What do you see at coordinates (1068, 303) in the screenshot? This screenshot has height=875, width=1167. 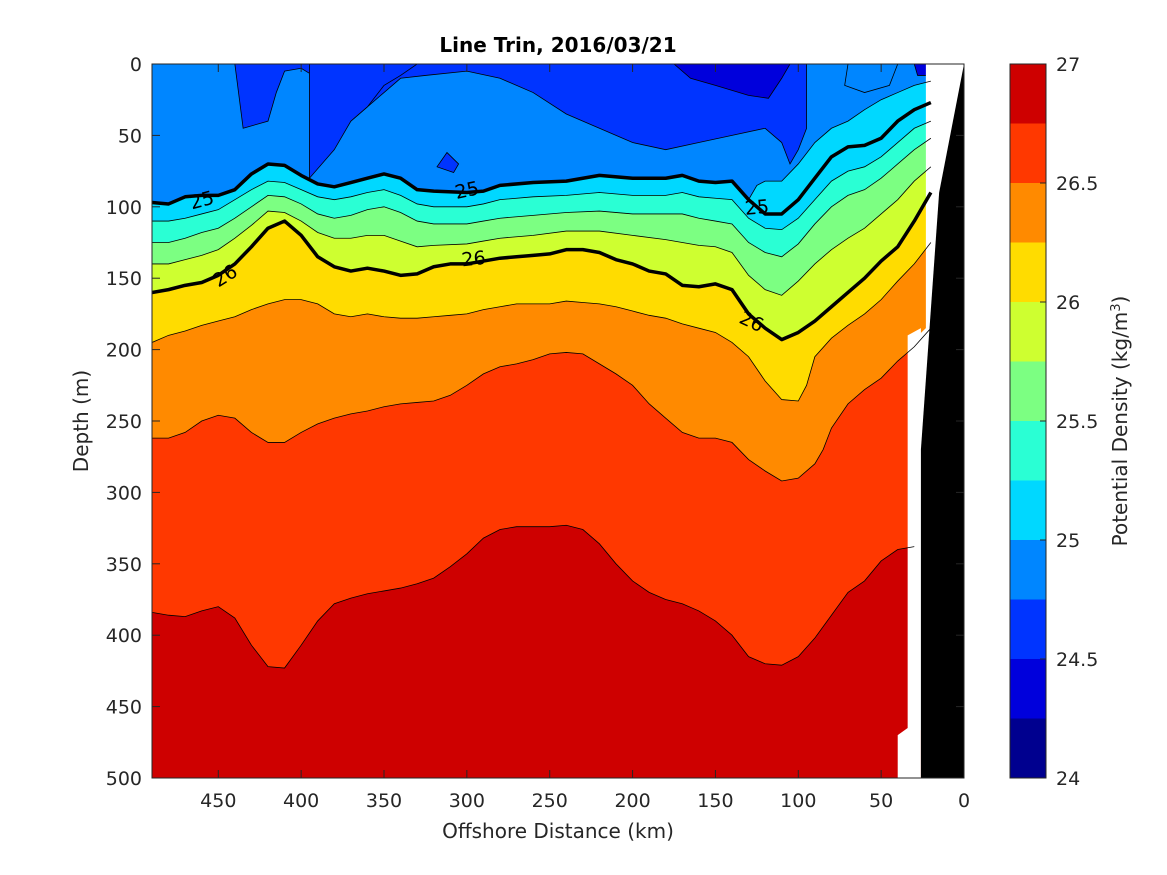 I see `colorbar-tick-label-26: 26` at bounding box center [1068, 303].